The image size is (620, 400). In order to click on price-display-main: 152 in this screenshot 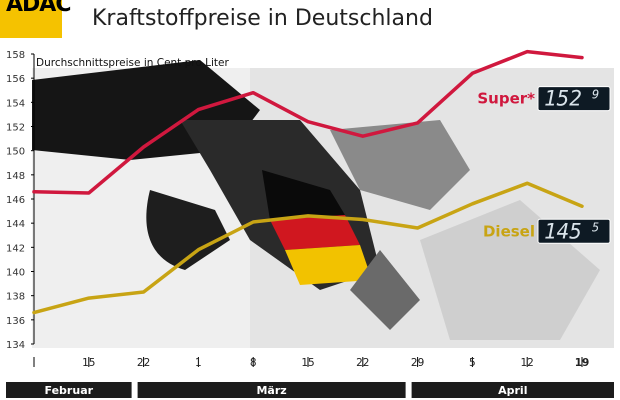, I will do `click(563, 99)`.